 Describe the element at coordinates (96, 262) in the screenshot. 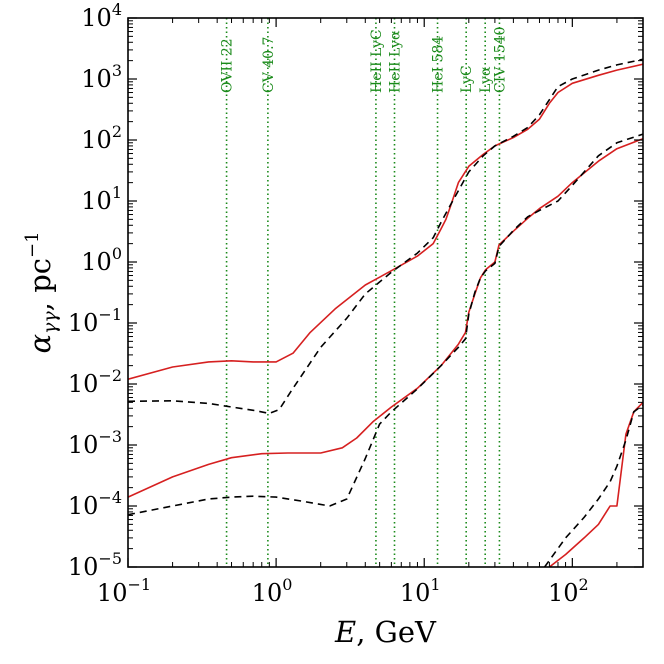

I see `y-tick-label-base-5: 10` at that location.